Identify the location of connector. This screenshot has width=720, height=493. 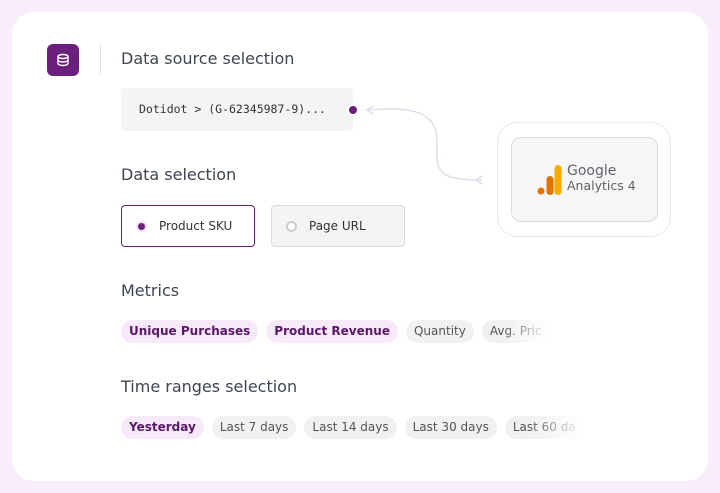
(415, 144).